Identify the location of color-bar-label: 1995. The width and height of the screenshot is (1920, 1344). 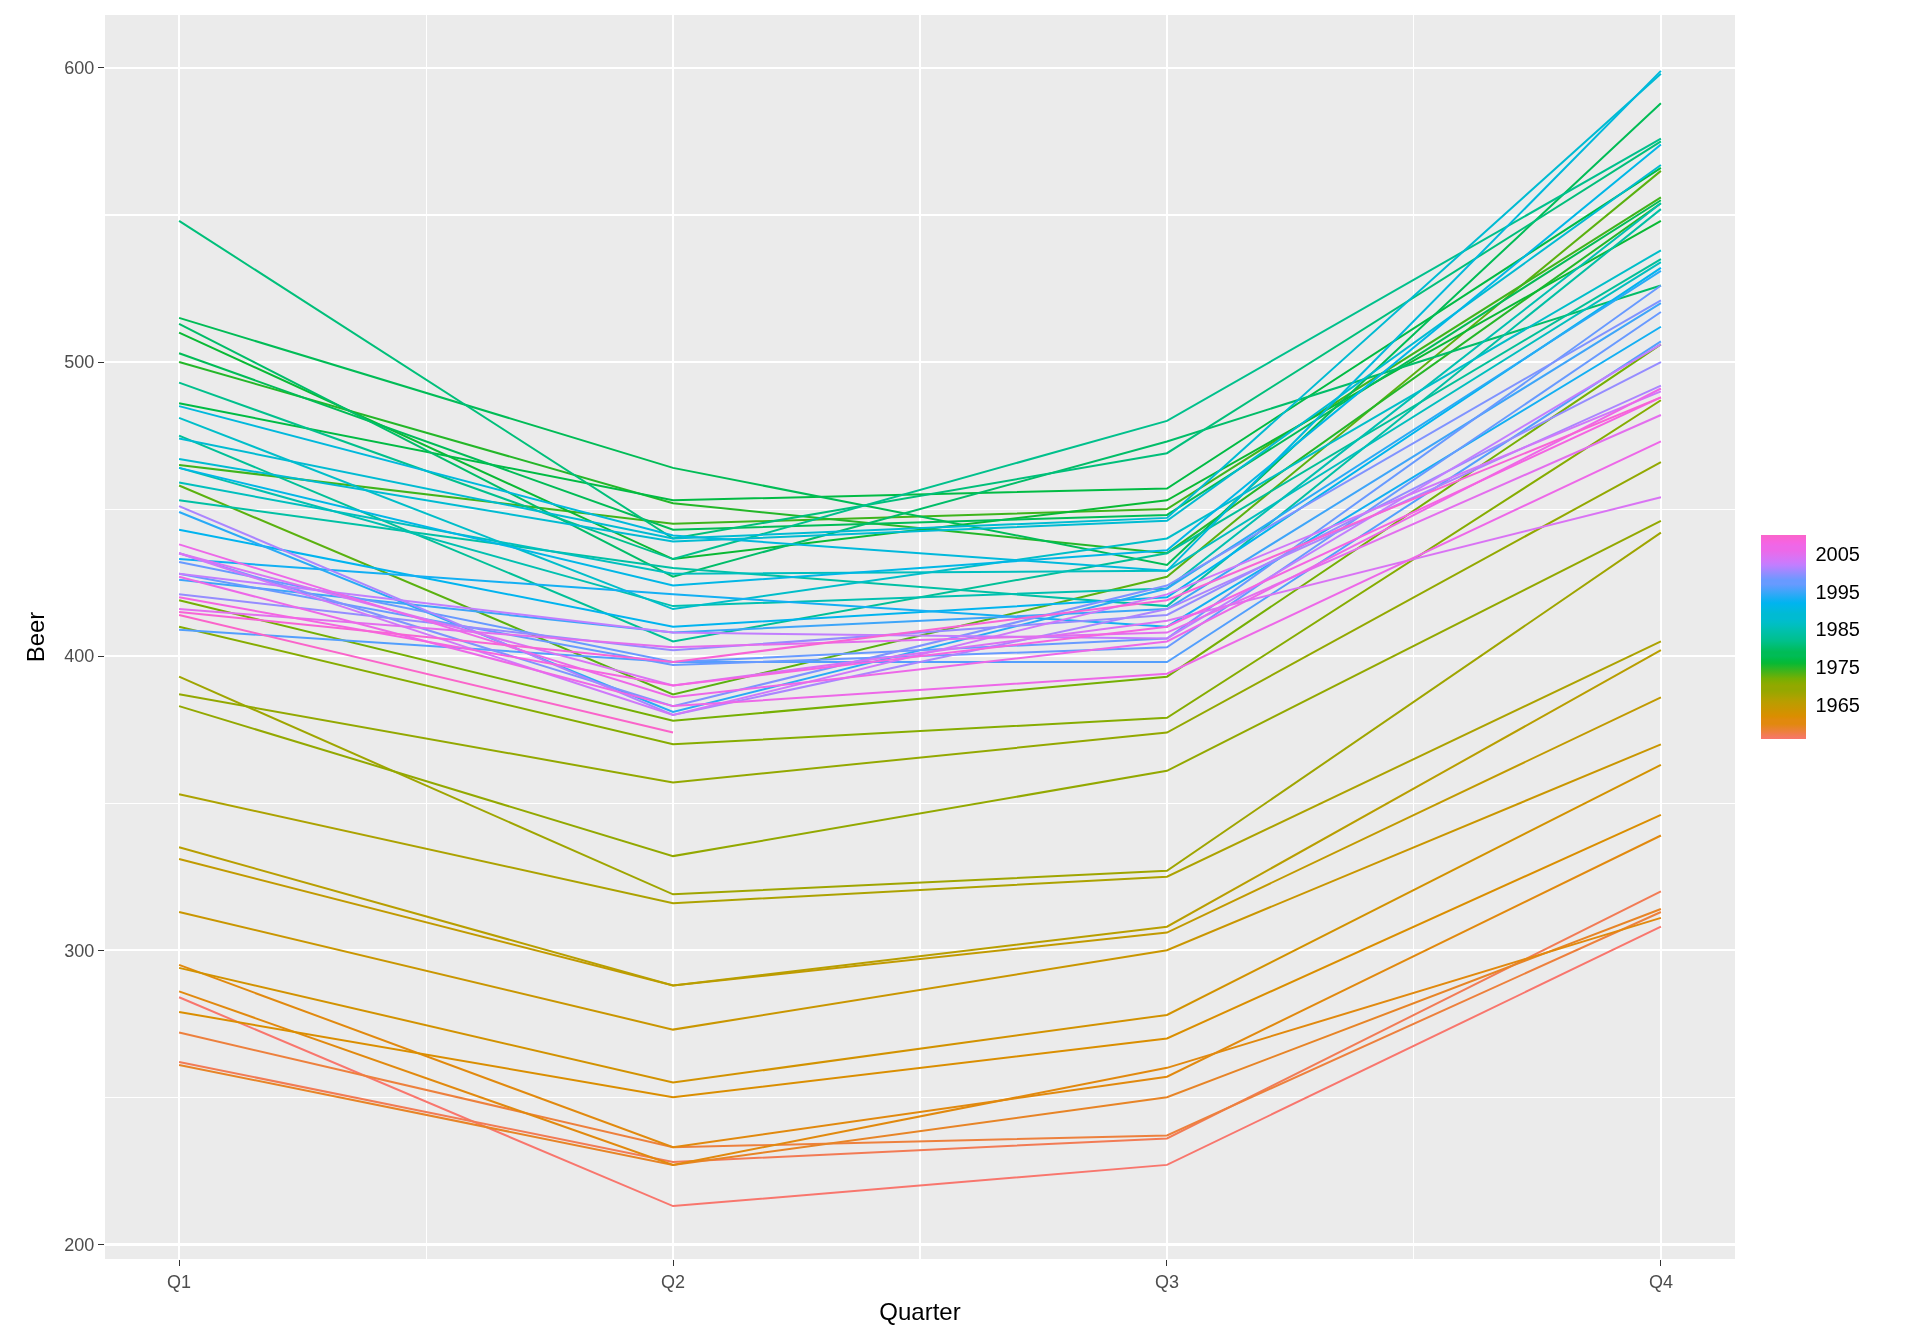
(1837, 591).